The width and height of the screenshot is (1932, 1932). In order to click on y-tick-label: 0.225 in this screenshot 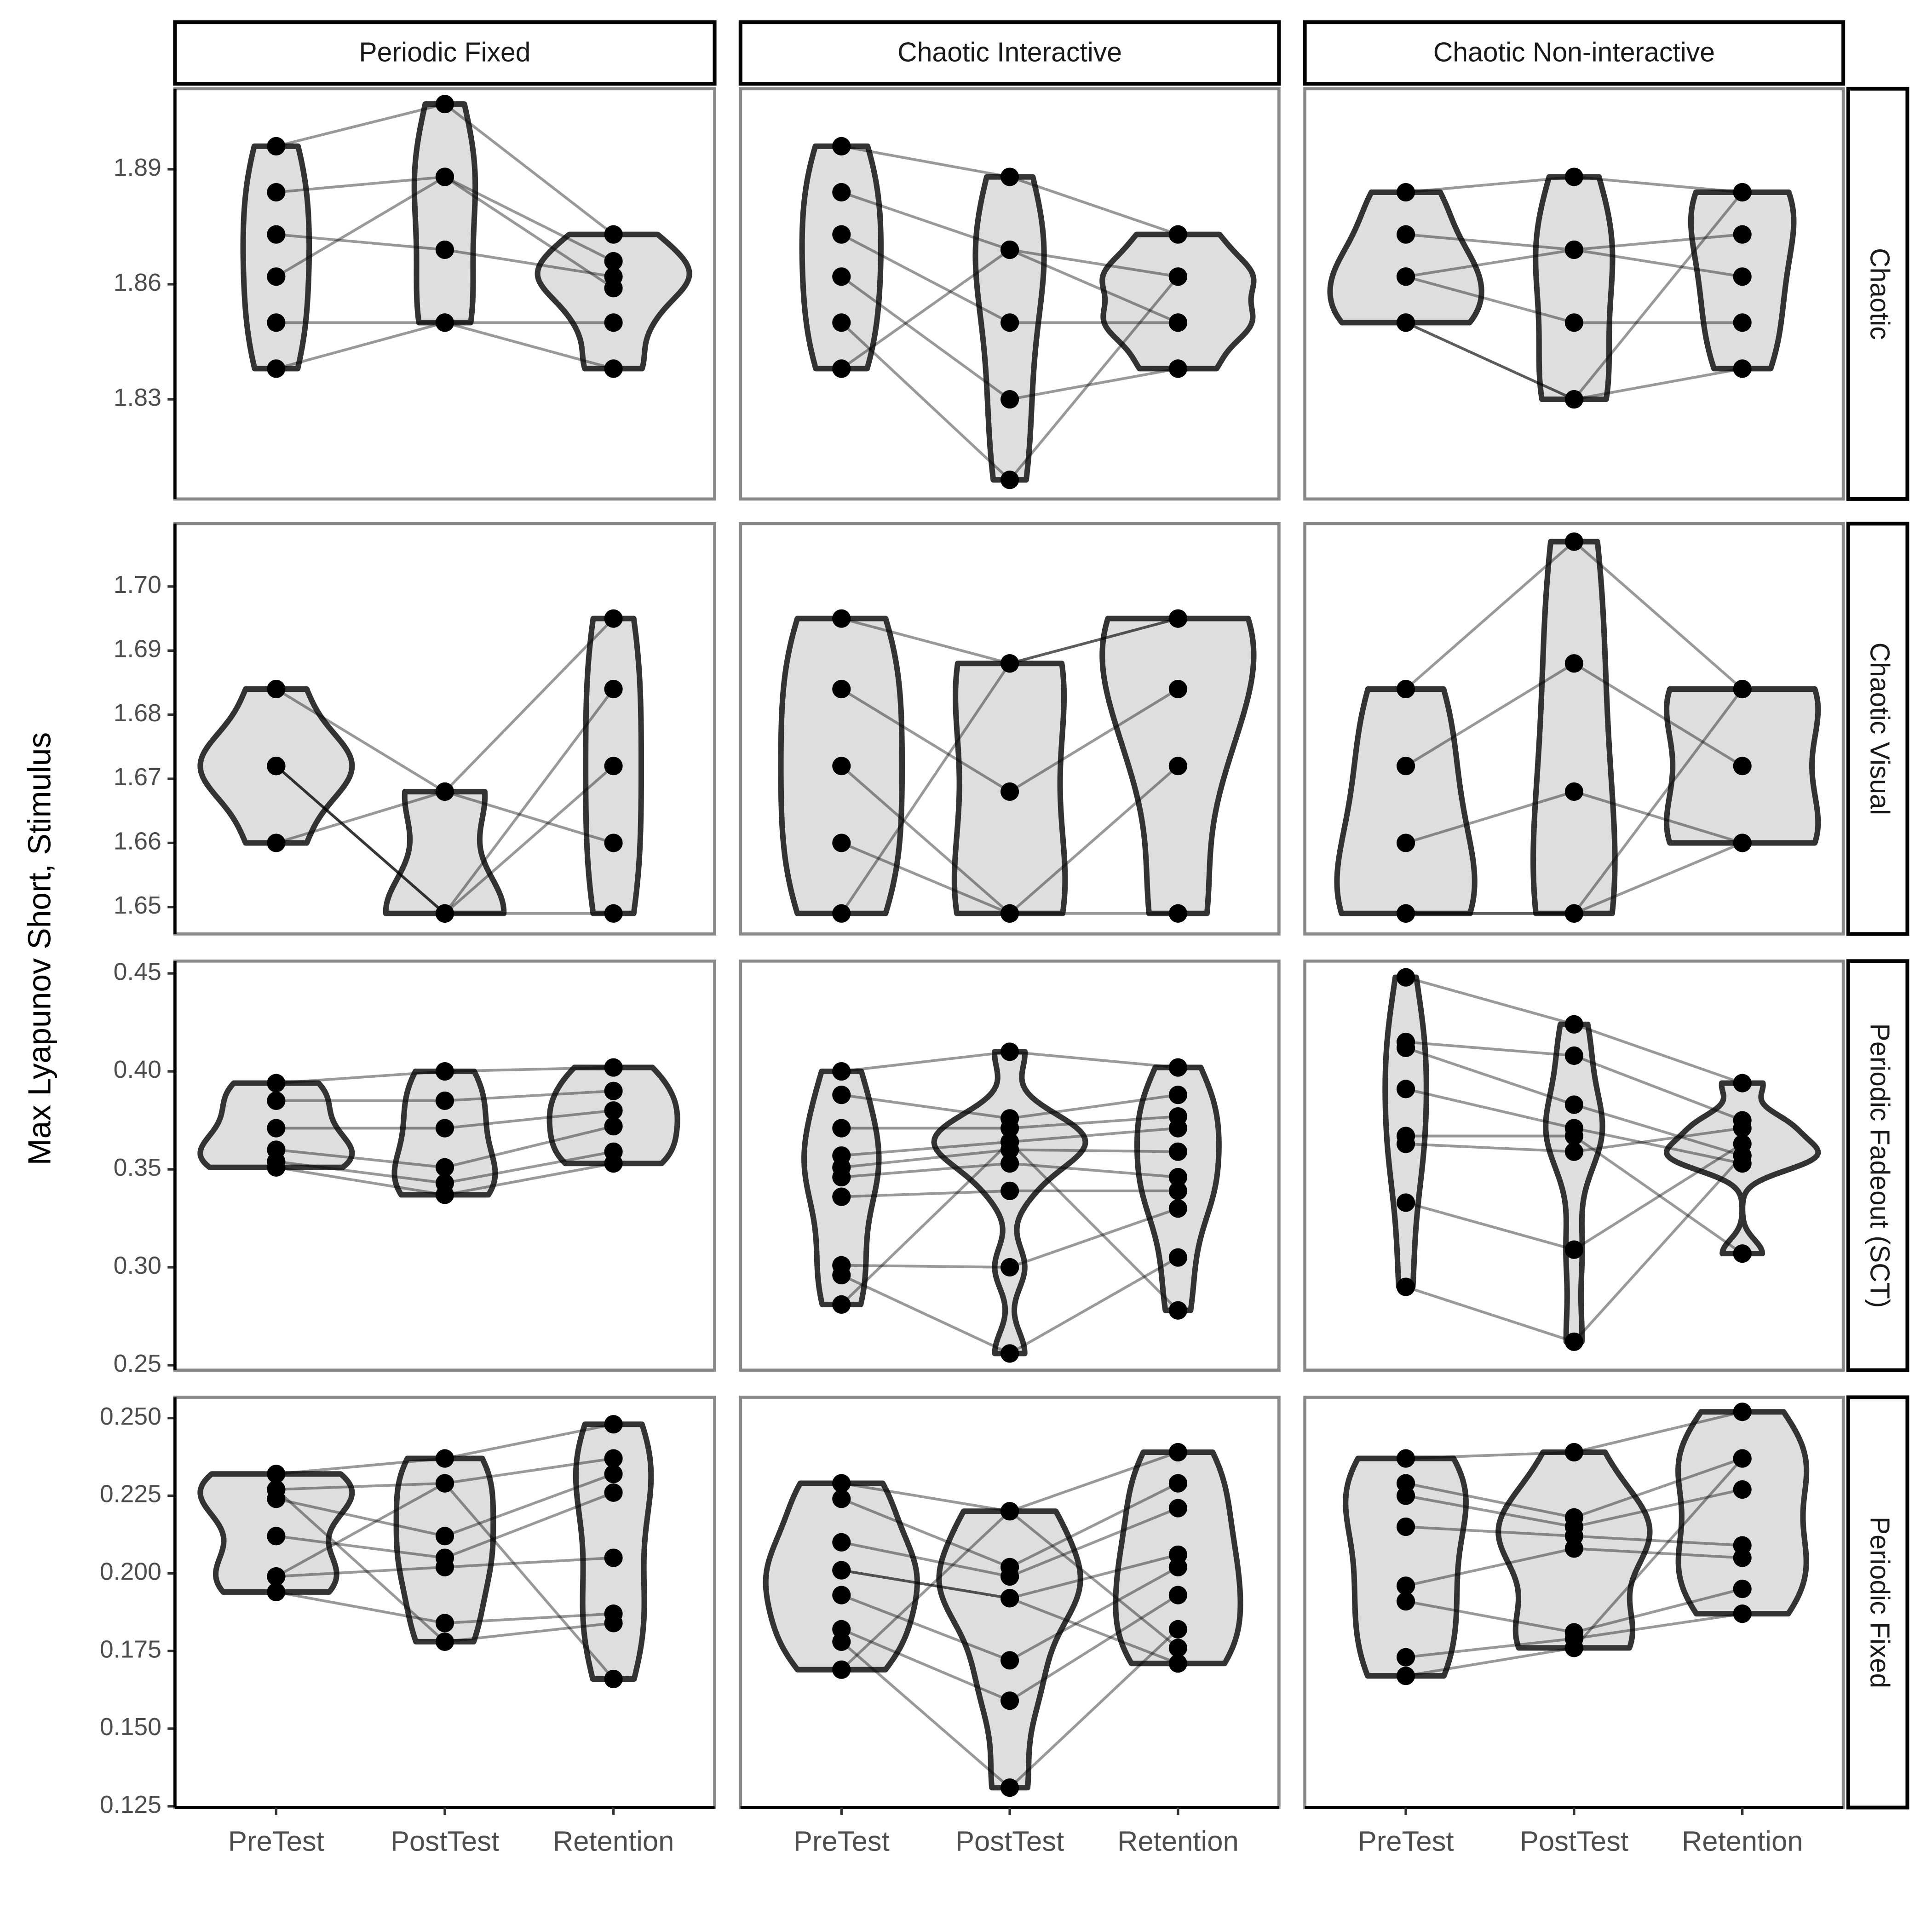, I will do `click(130, 1494)`.